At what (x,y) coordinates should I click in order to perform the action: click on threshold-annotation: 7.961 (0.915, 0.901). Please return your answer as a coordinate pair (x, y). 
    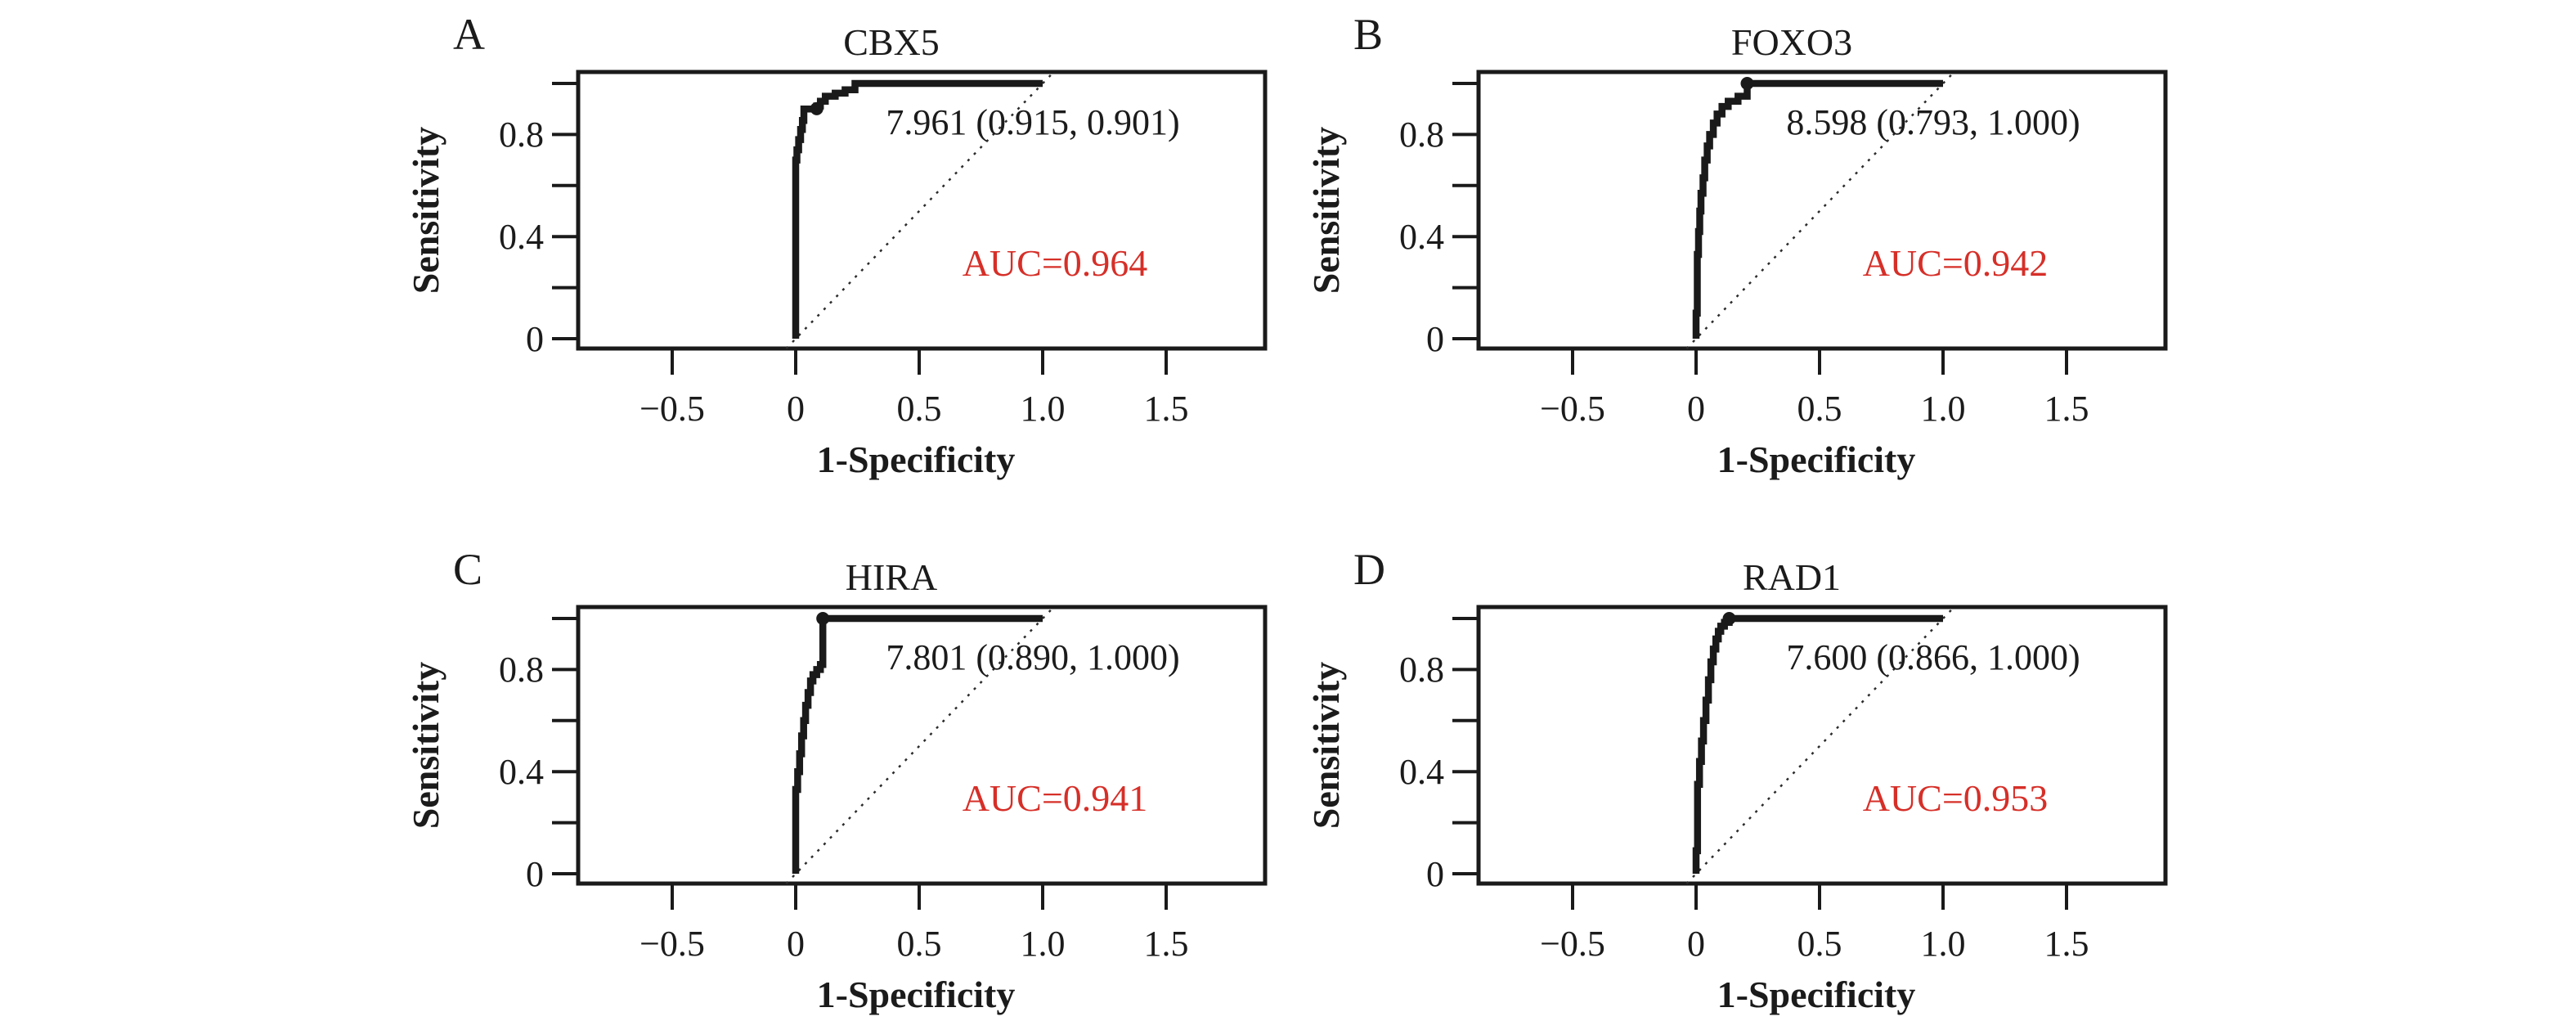
    Looking at the image, I should click on (1032, 122).